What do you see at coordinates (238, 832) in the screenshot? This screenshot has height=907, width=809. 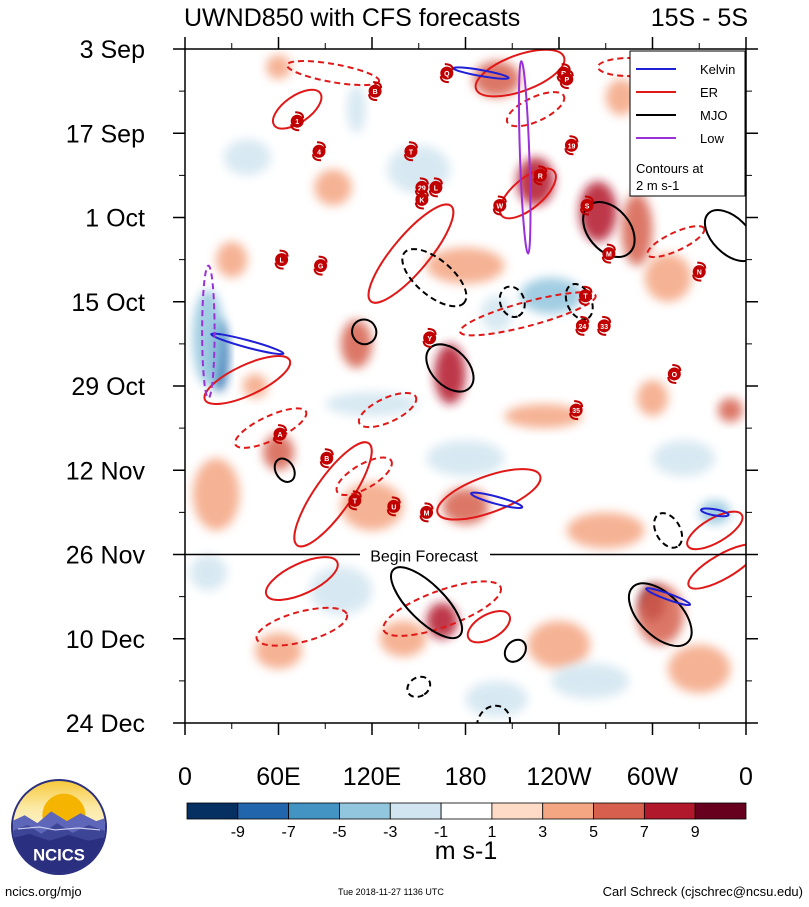 I see `colorbar-tick-label: -9` at bounding box center [238, 832].